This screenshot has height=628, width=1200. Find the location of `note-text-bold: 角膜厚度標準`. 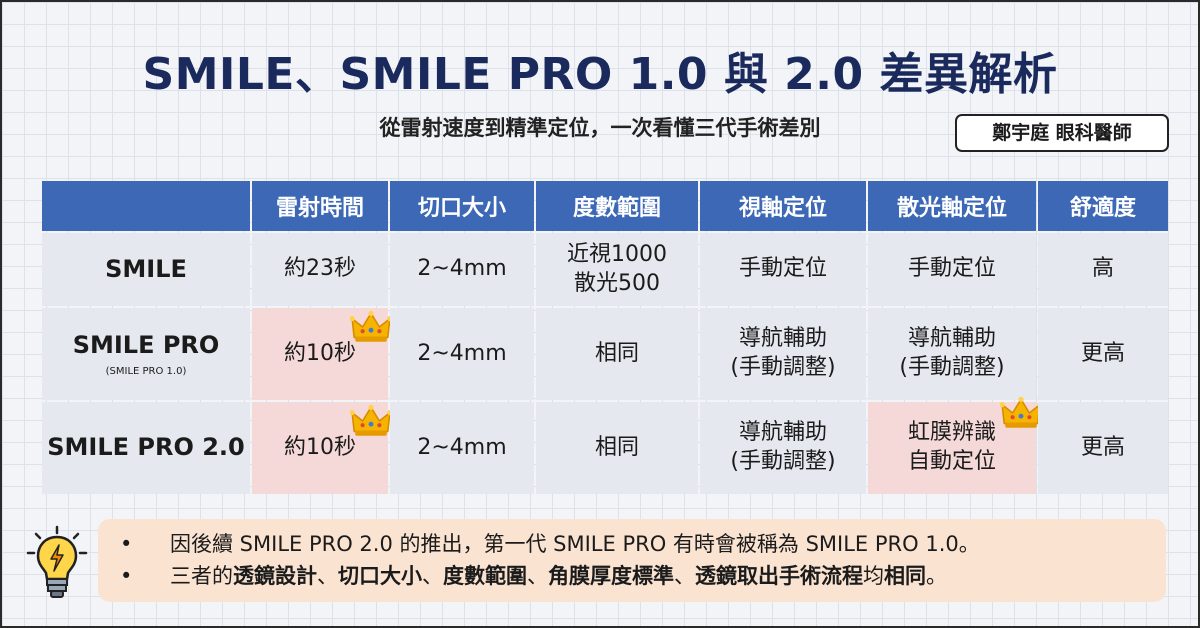

note-text-bold: 角膜厚度標準 is located at coordinates (611, 576).